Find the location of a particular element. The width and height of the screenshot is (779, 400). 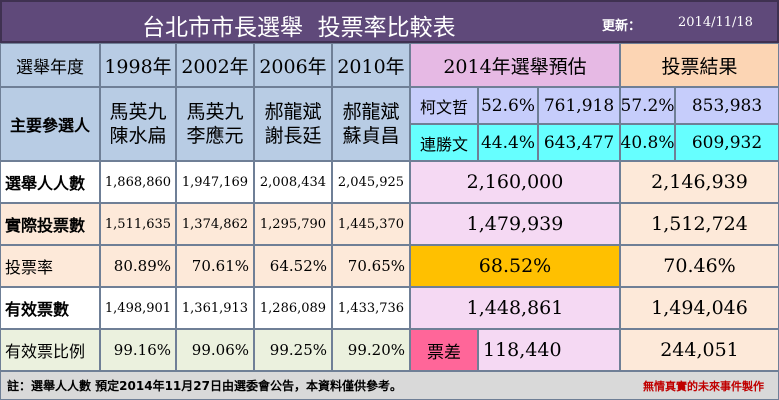

candidate-lien-result-pct: 40.8% is located at coordinates (647, 142).